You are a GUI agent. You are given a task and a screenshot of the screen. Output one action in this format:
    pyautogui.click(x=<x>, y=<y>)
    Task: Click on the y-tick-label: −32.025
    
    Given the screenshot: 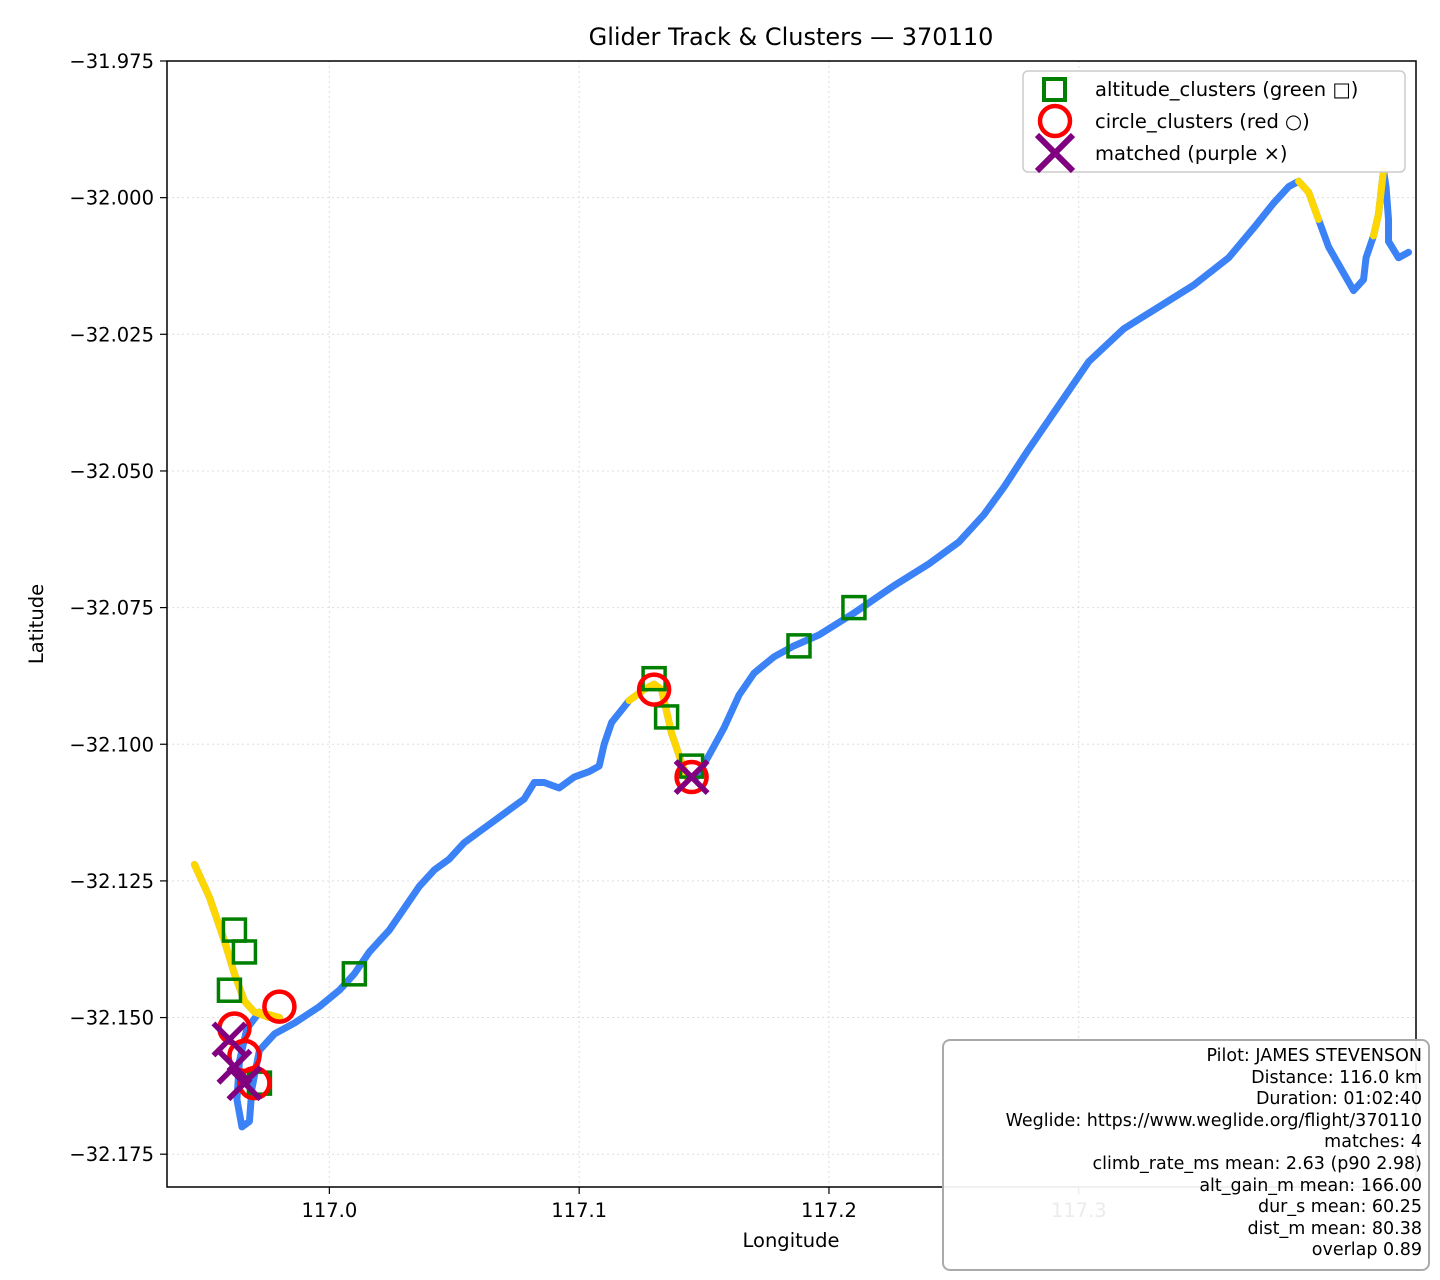 What is the action you would take?
    pyautogui.click(x=111, y=334)
    